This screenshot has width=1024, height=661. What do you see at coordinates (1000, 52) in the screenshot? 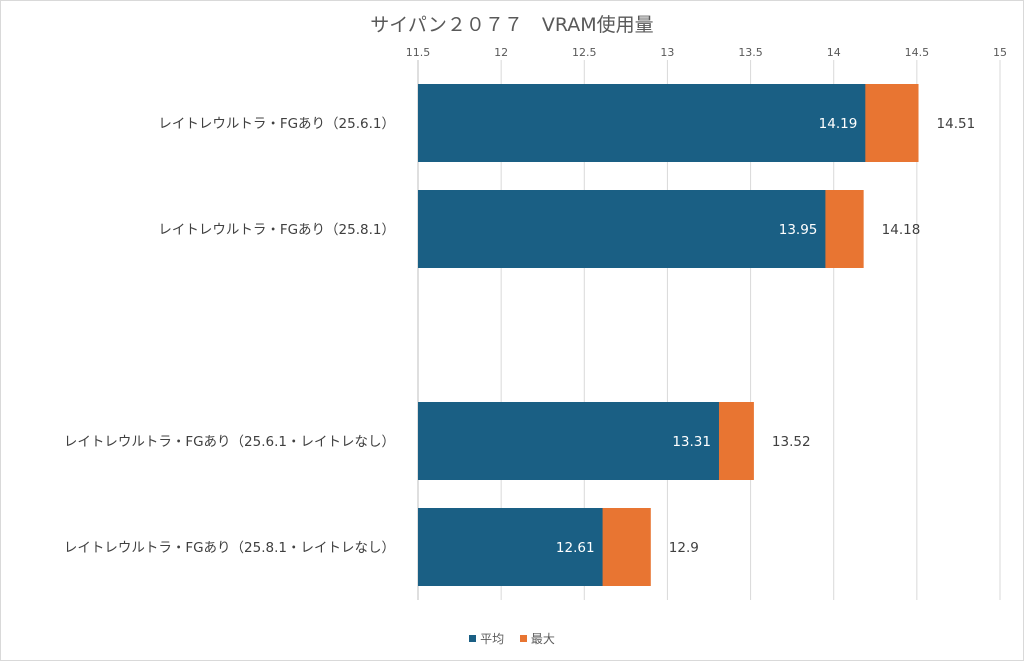
I see `x-tick-label: 15` at bounding box center [1000, 52].